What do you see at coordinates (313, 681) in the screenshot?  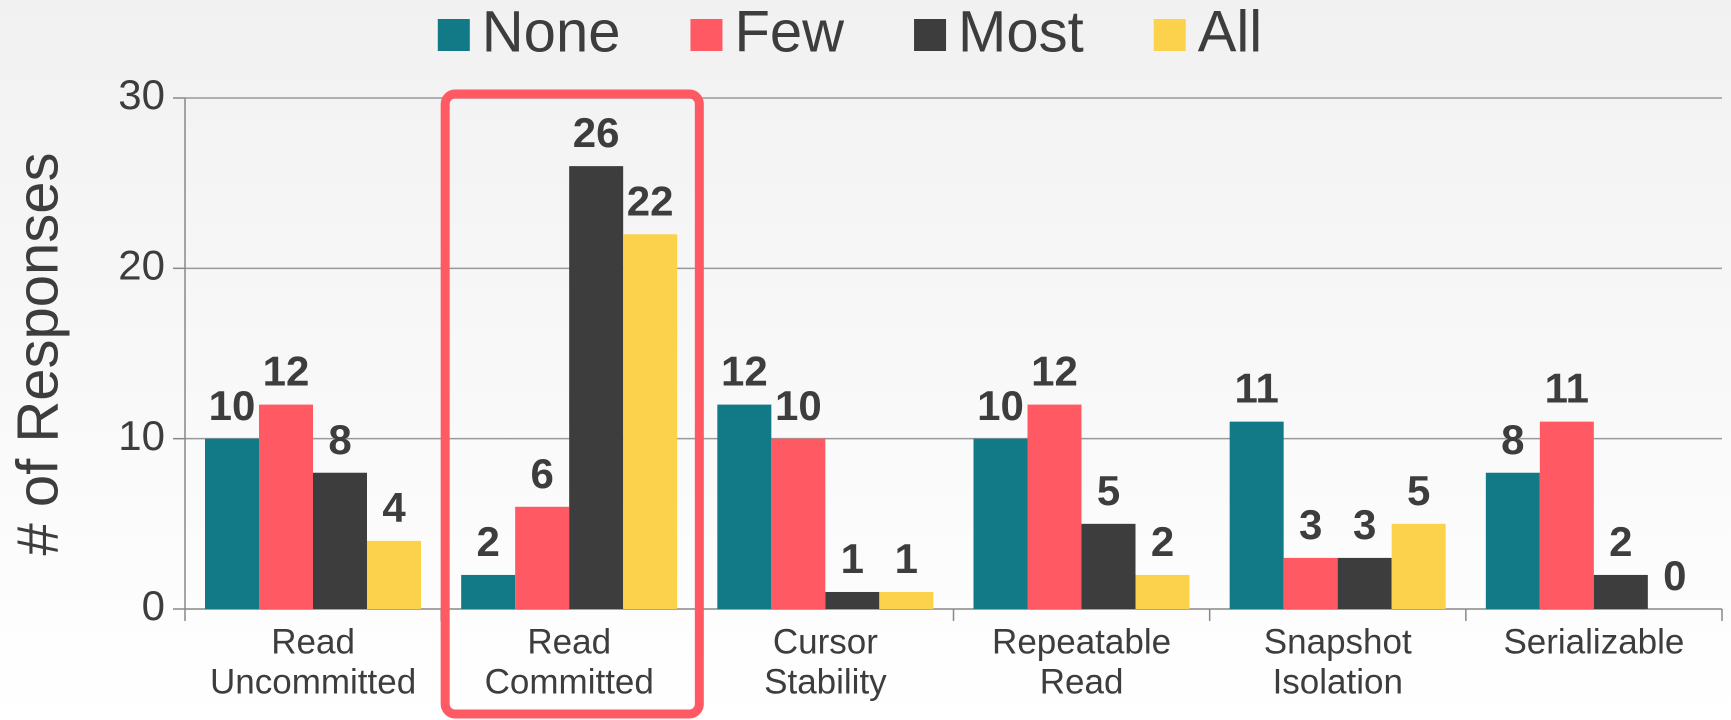 I see `x-tick-label: Uncommitted` at bounding box center [313, 681].